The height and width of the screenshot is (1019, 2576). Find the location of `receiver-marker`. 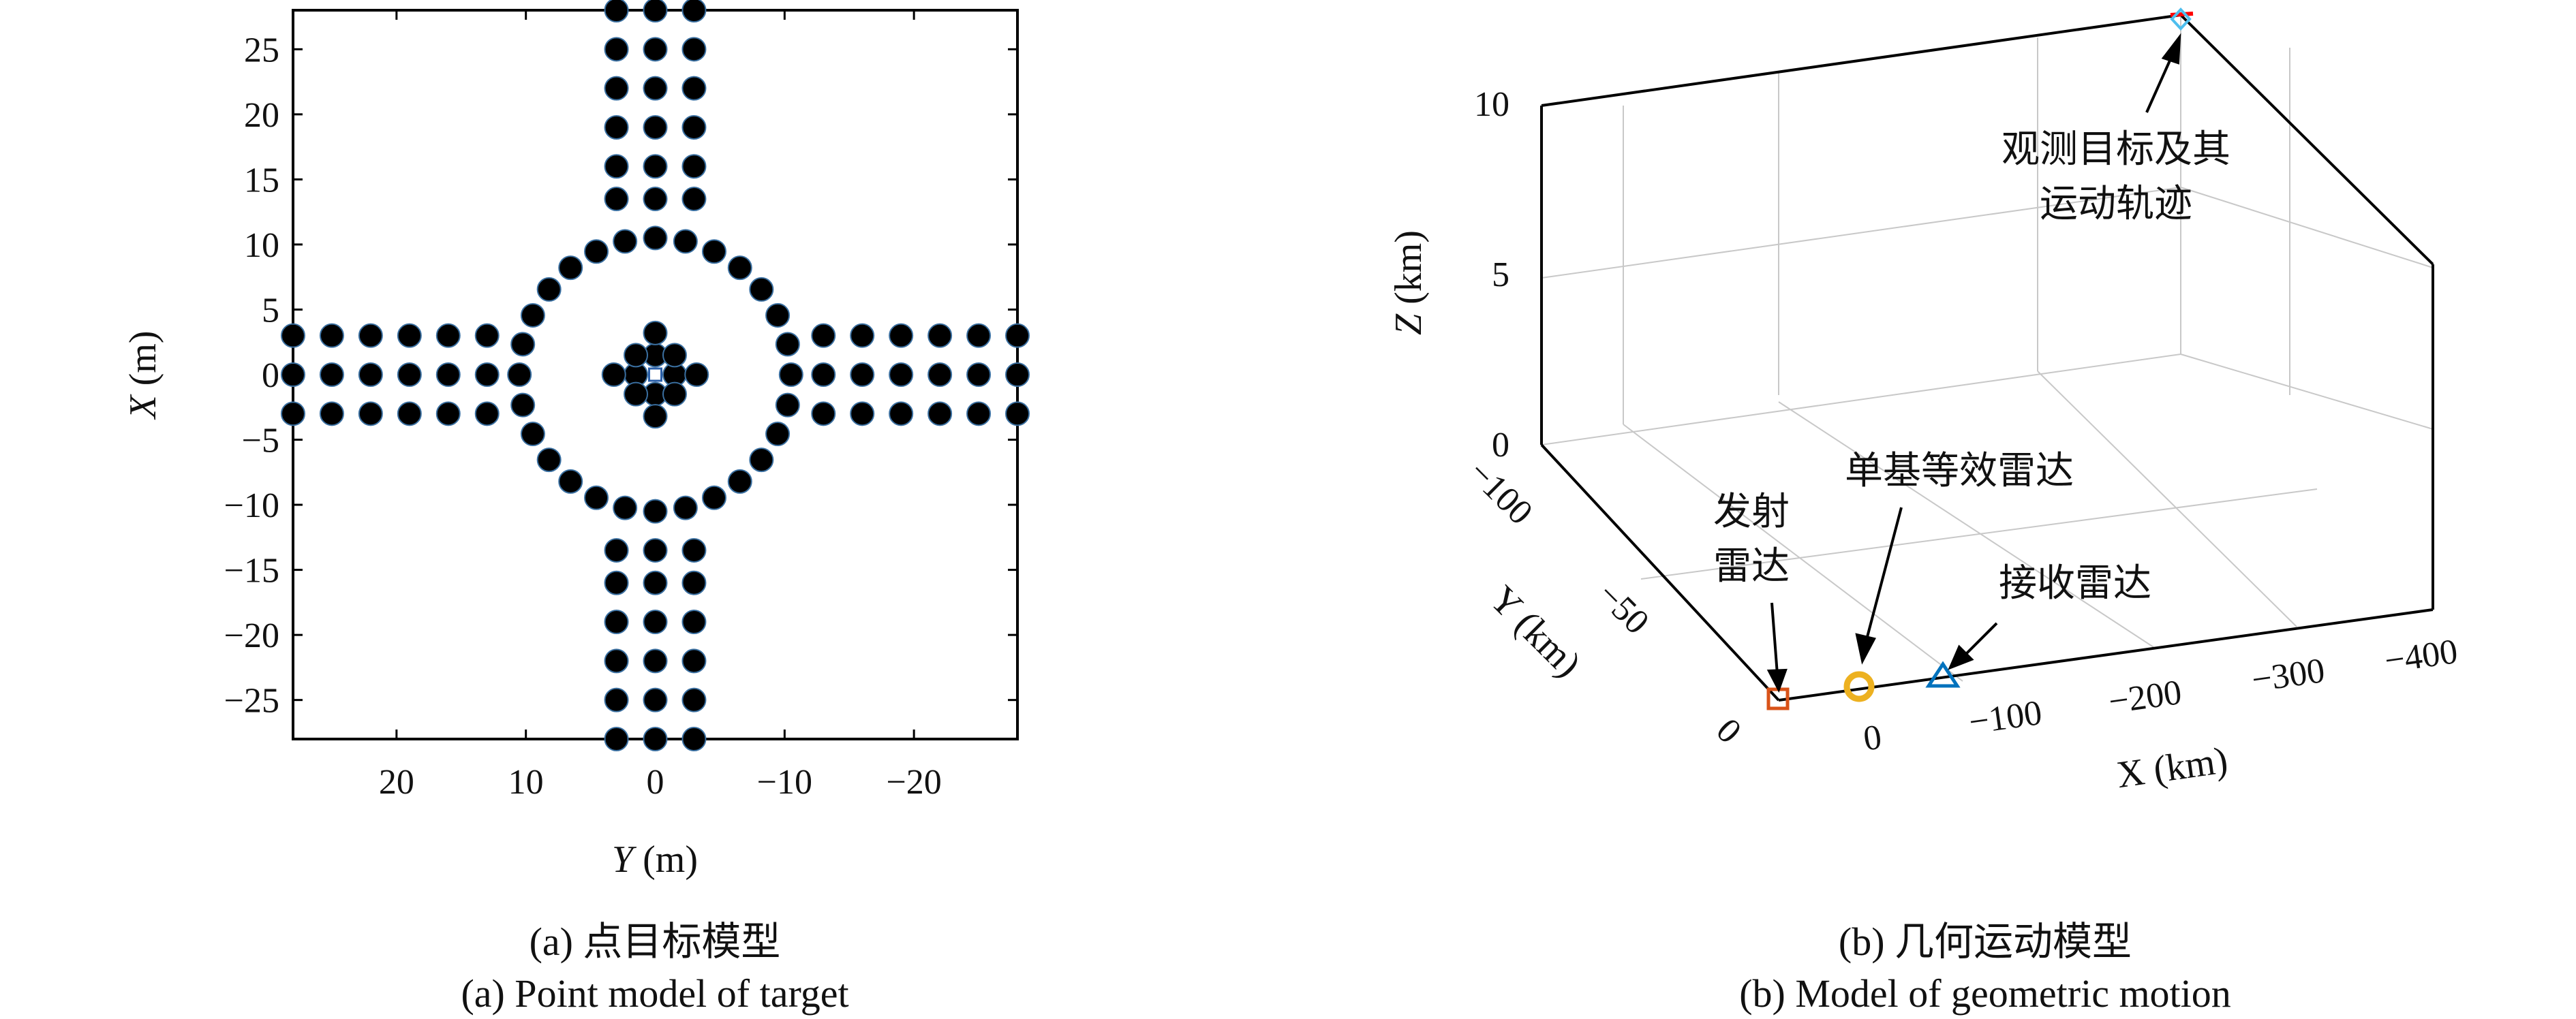

receiver-marker is located at coordinates (1943, 674).